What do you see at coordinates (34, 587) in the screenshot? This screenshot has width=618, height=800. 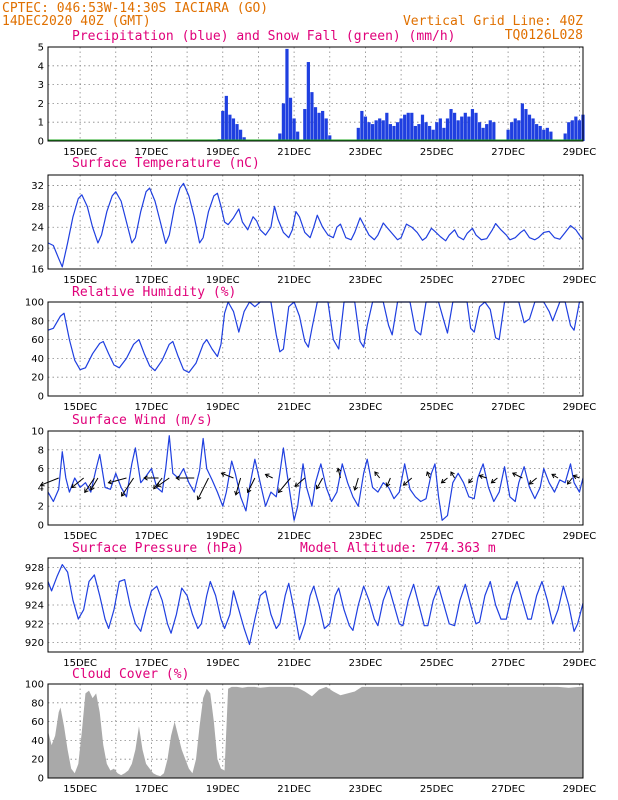 I see `pressure-ytick: 926` at bounding box center [34, 587].